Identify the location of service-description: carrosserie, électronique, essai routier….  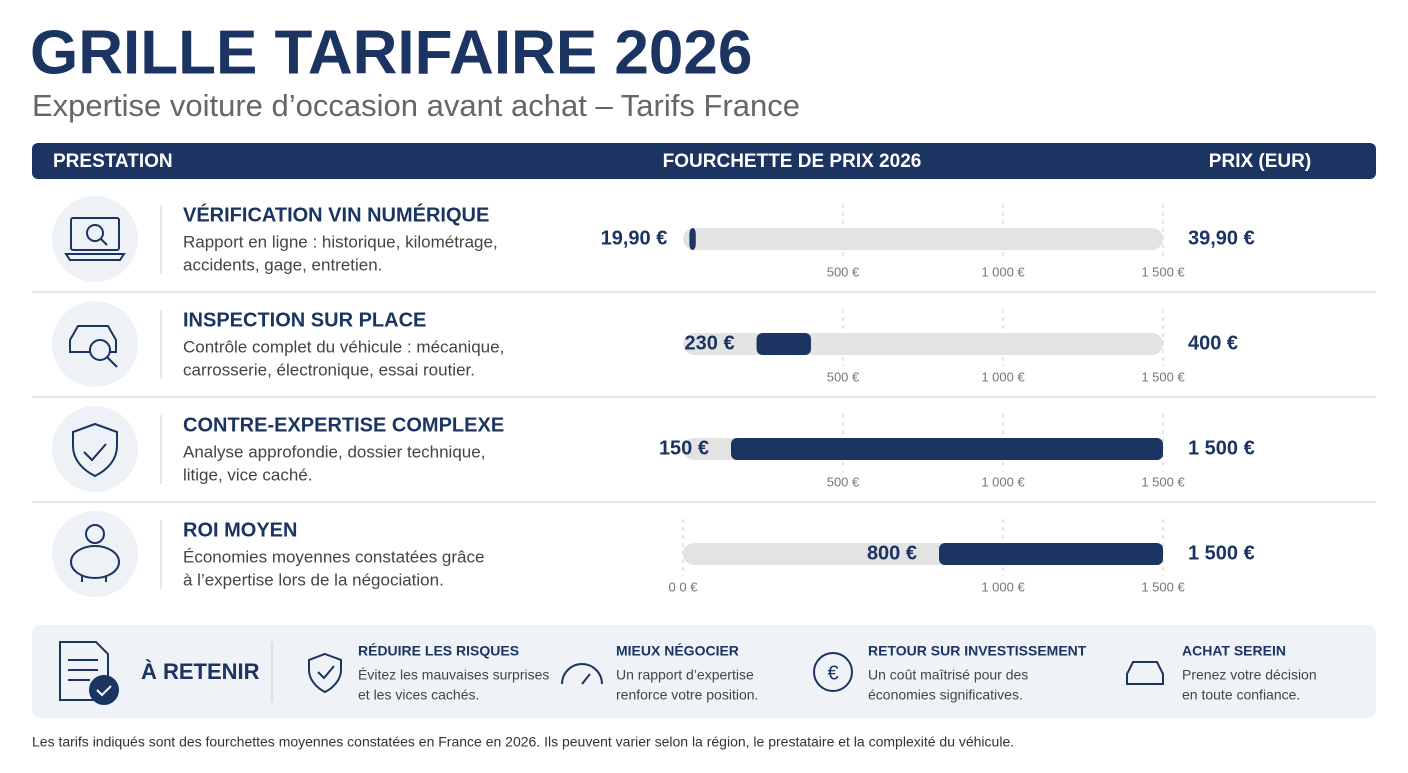
(329, 369).